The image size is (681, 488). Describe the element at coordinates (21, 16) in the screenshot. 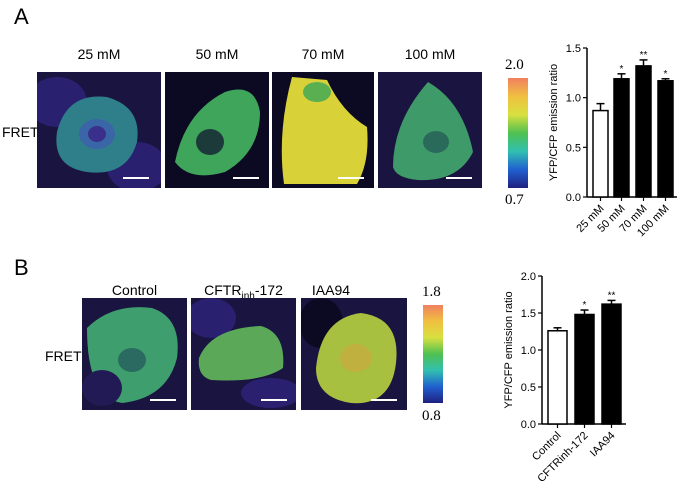

I see `panel-a-letter: A` at that location.